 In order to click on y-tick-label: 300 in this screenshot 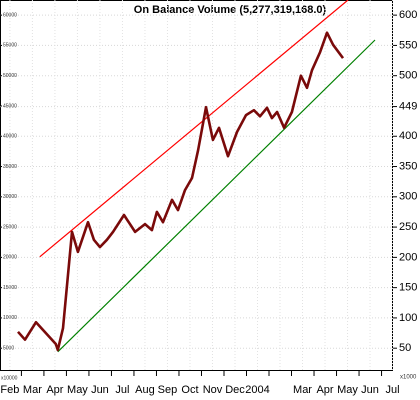, I will do `click(408, 197)`.